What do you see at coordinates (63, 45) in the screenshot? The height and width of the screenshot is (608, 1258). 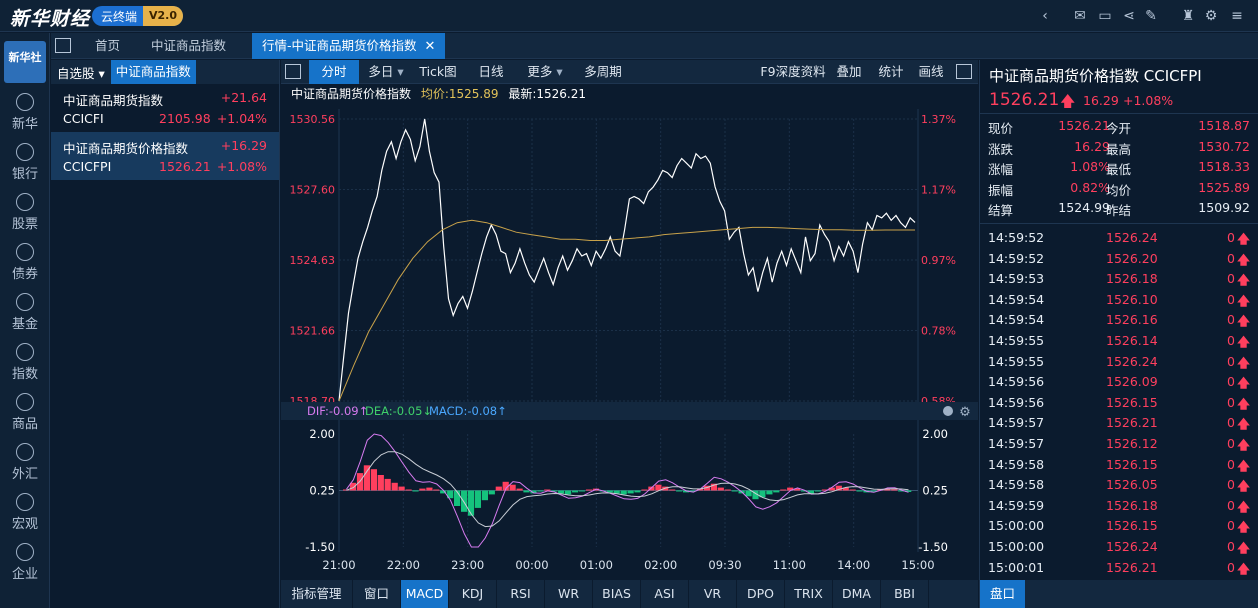 I see `sidebar-toggle-icon` at bounding box center [63, 45].